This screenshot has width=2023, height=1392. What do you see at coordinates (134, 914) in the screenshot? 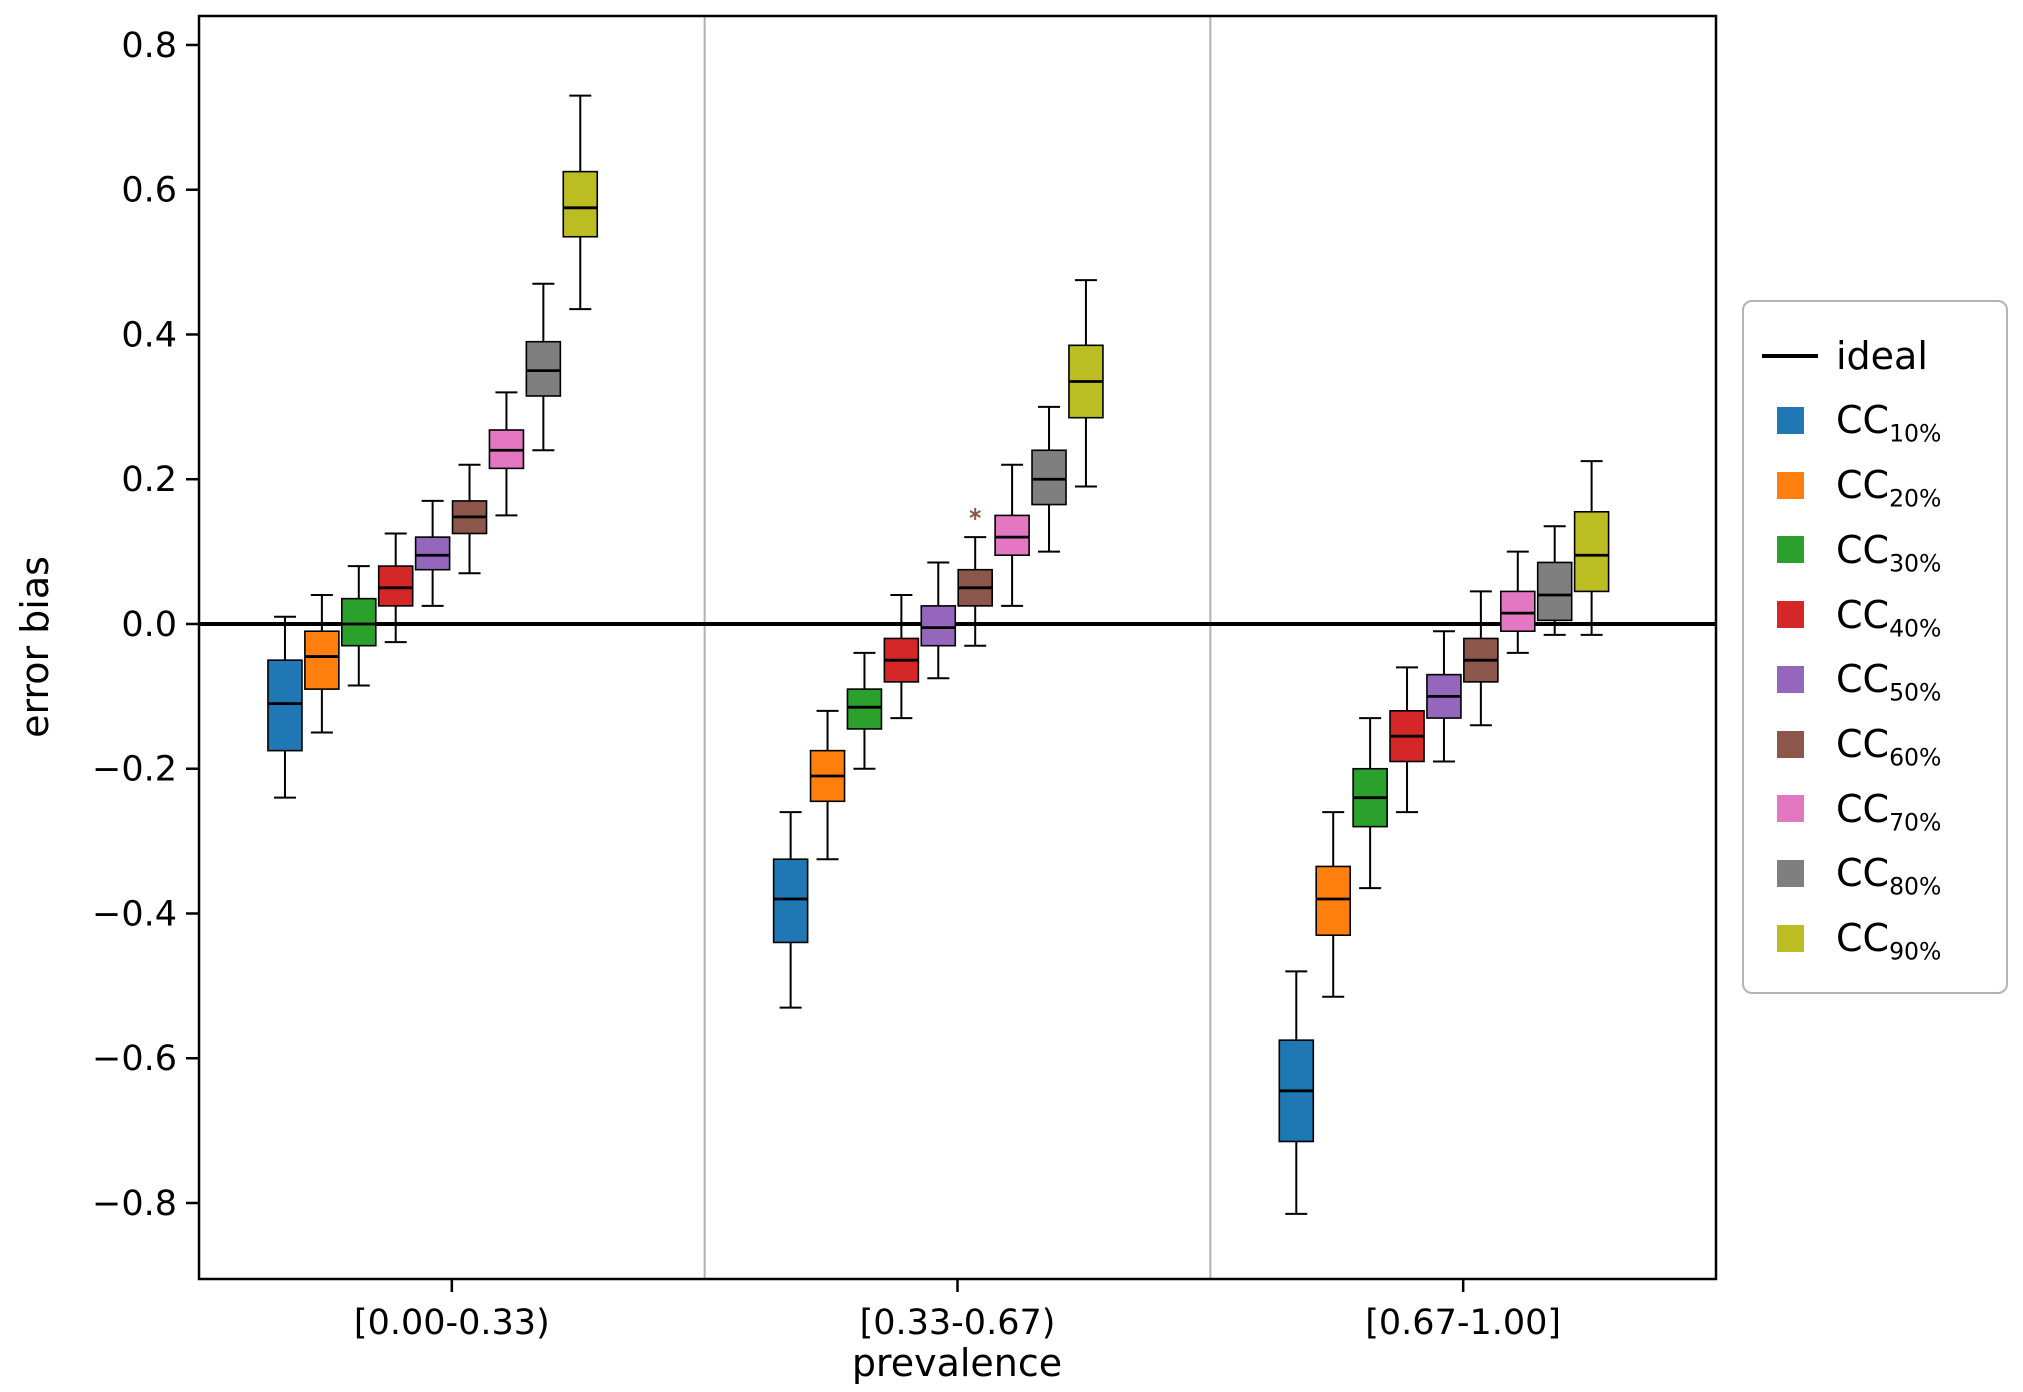
I see `y-tick-label: −0.4` at bounding box center [134, 914].